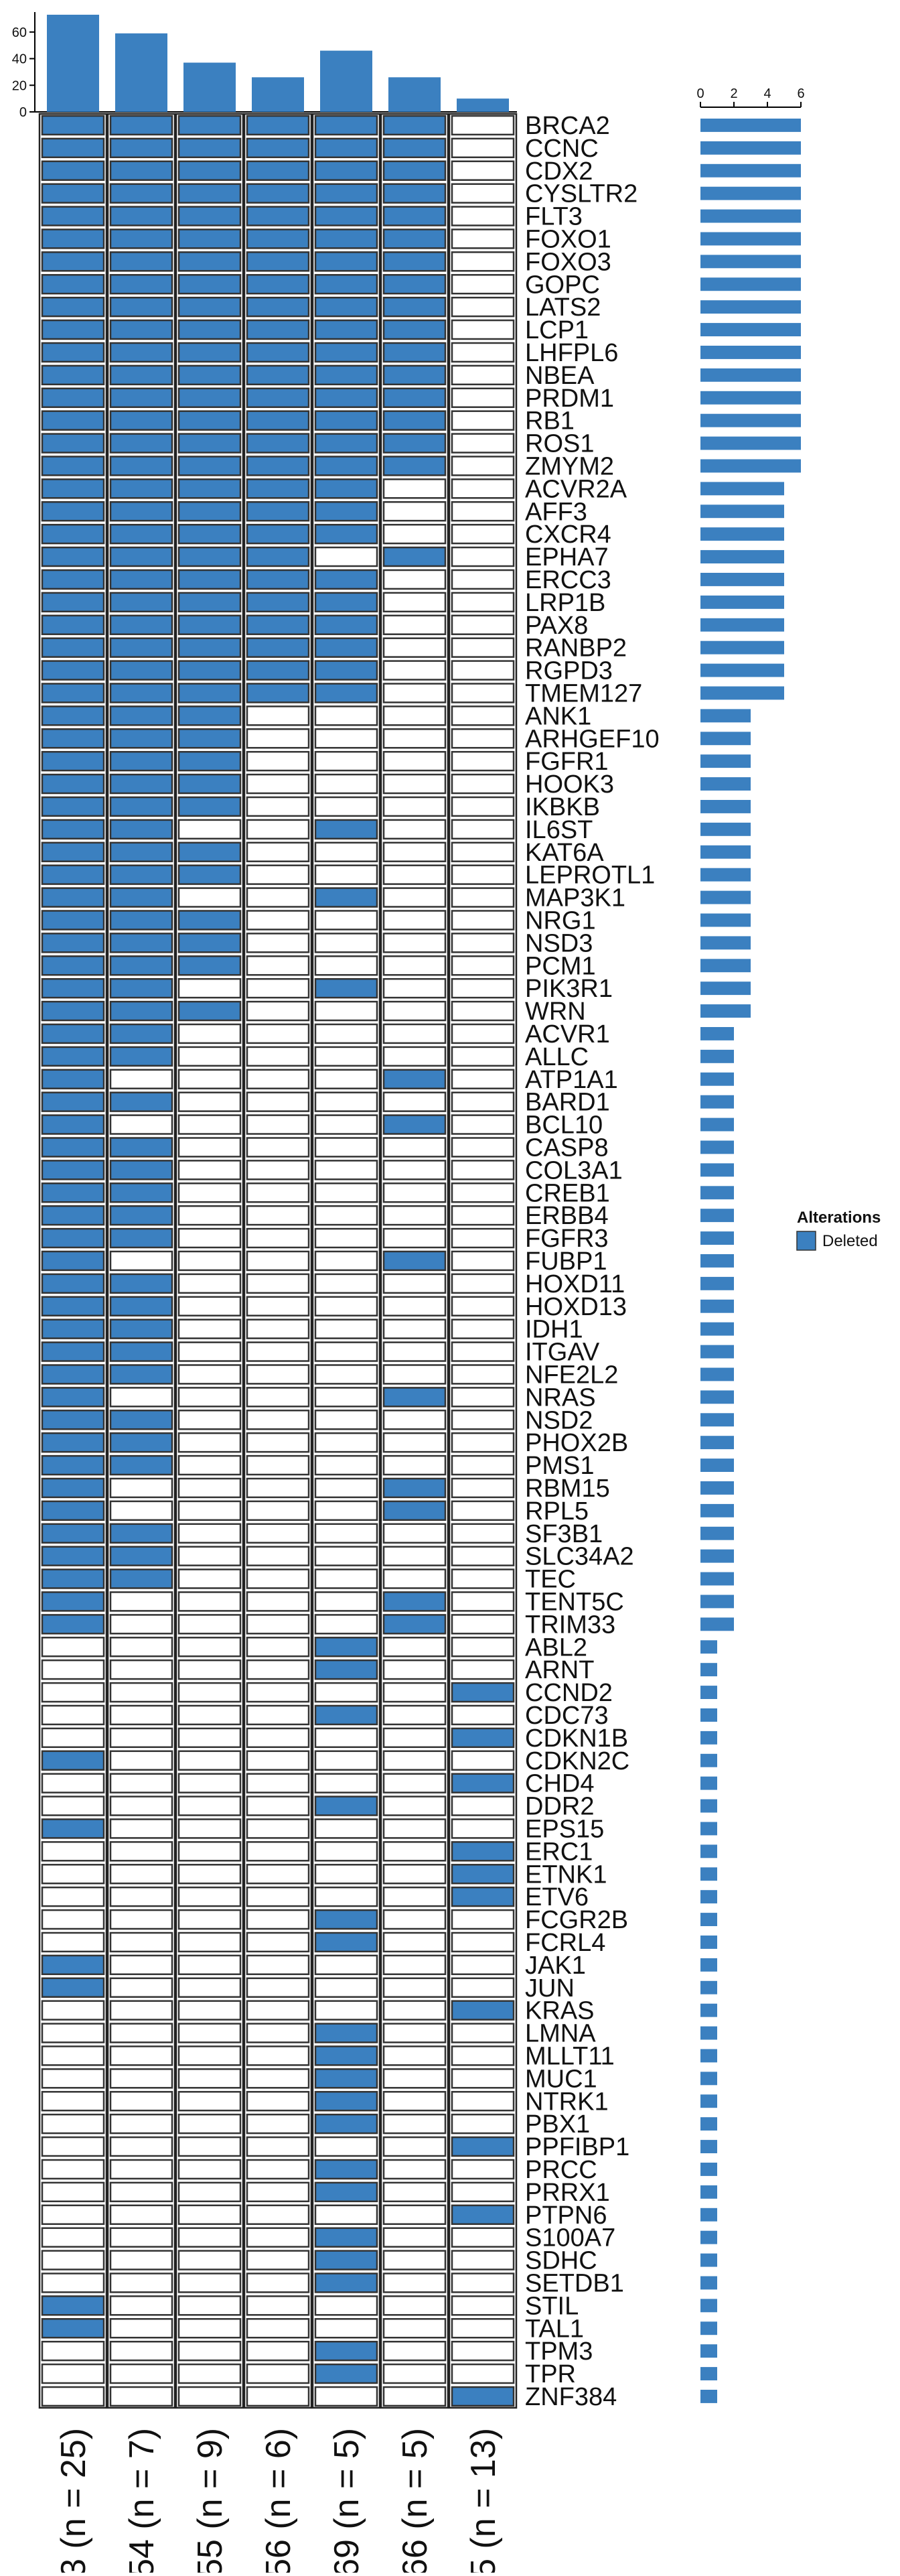 This screenshot has width=900, height=2576. Describe the element at coordinates (576, 648) in the screenshot. I see `gene-label: RANBP2` at that location.